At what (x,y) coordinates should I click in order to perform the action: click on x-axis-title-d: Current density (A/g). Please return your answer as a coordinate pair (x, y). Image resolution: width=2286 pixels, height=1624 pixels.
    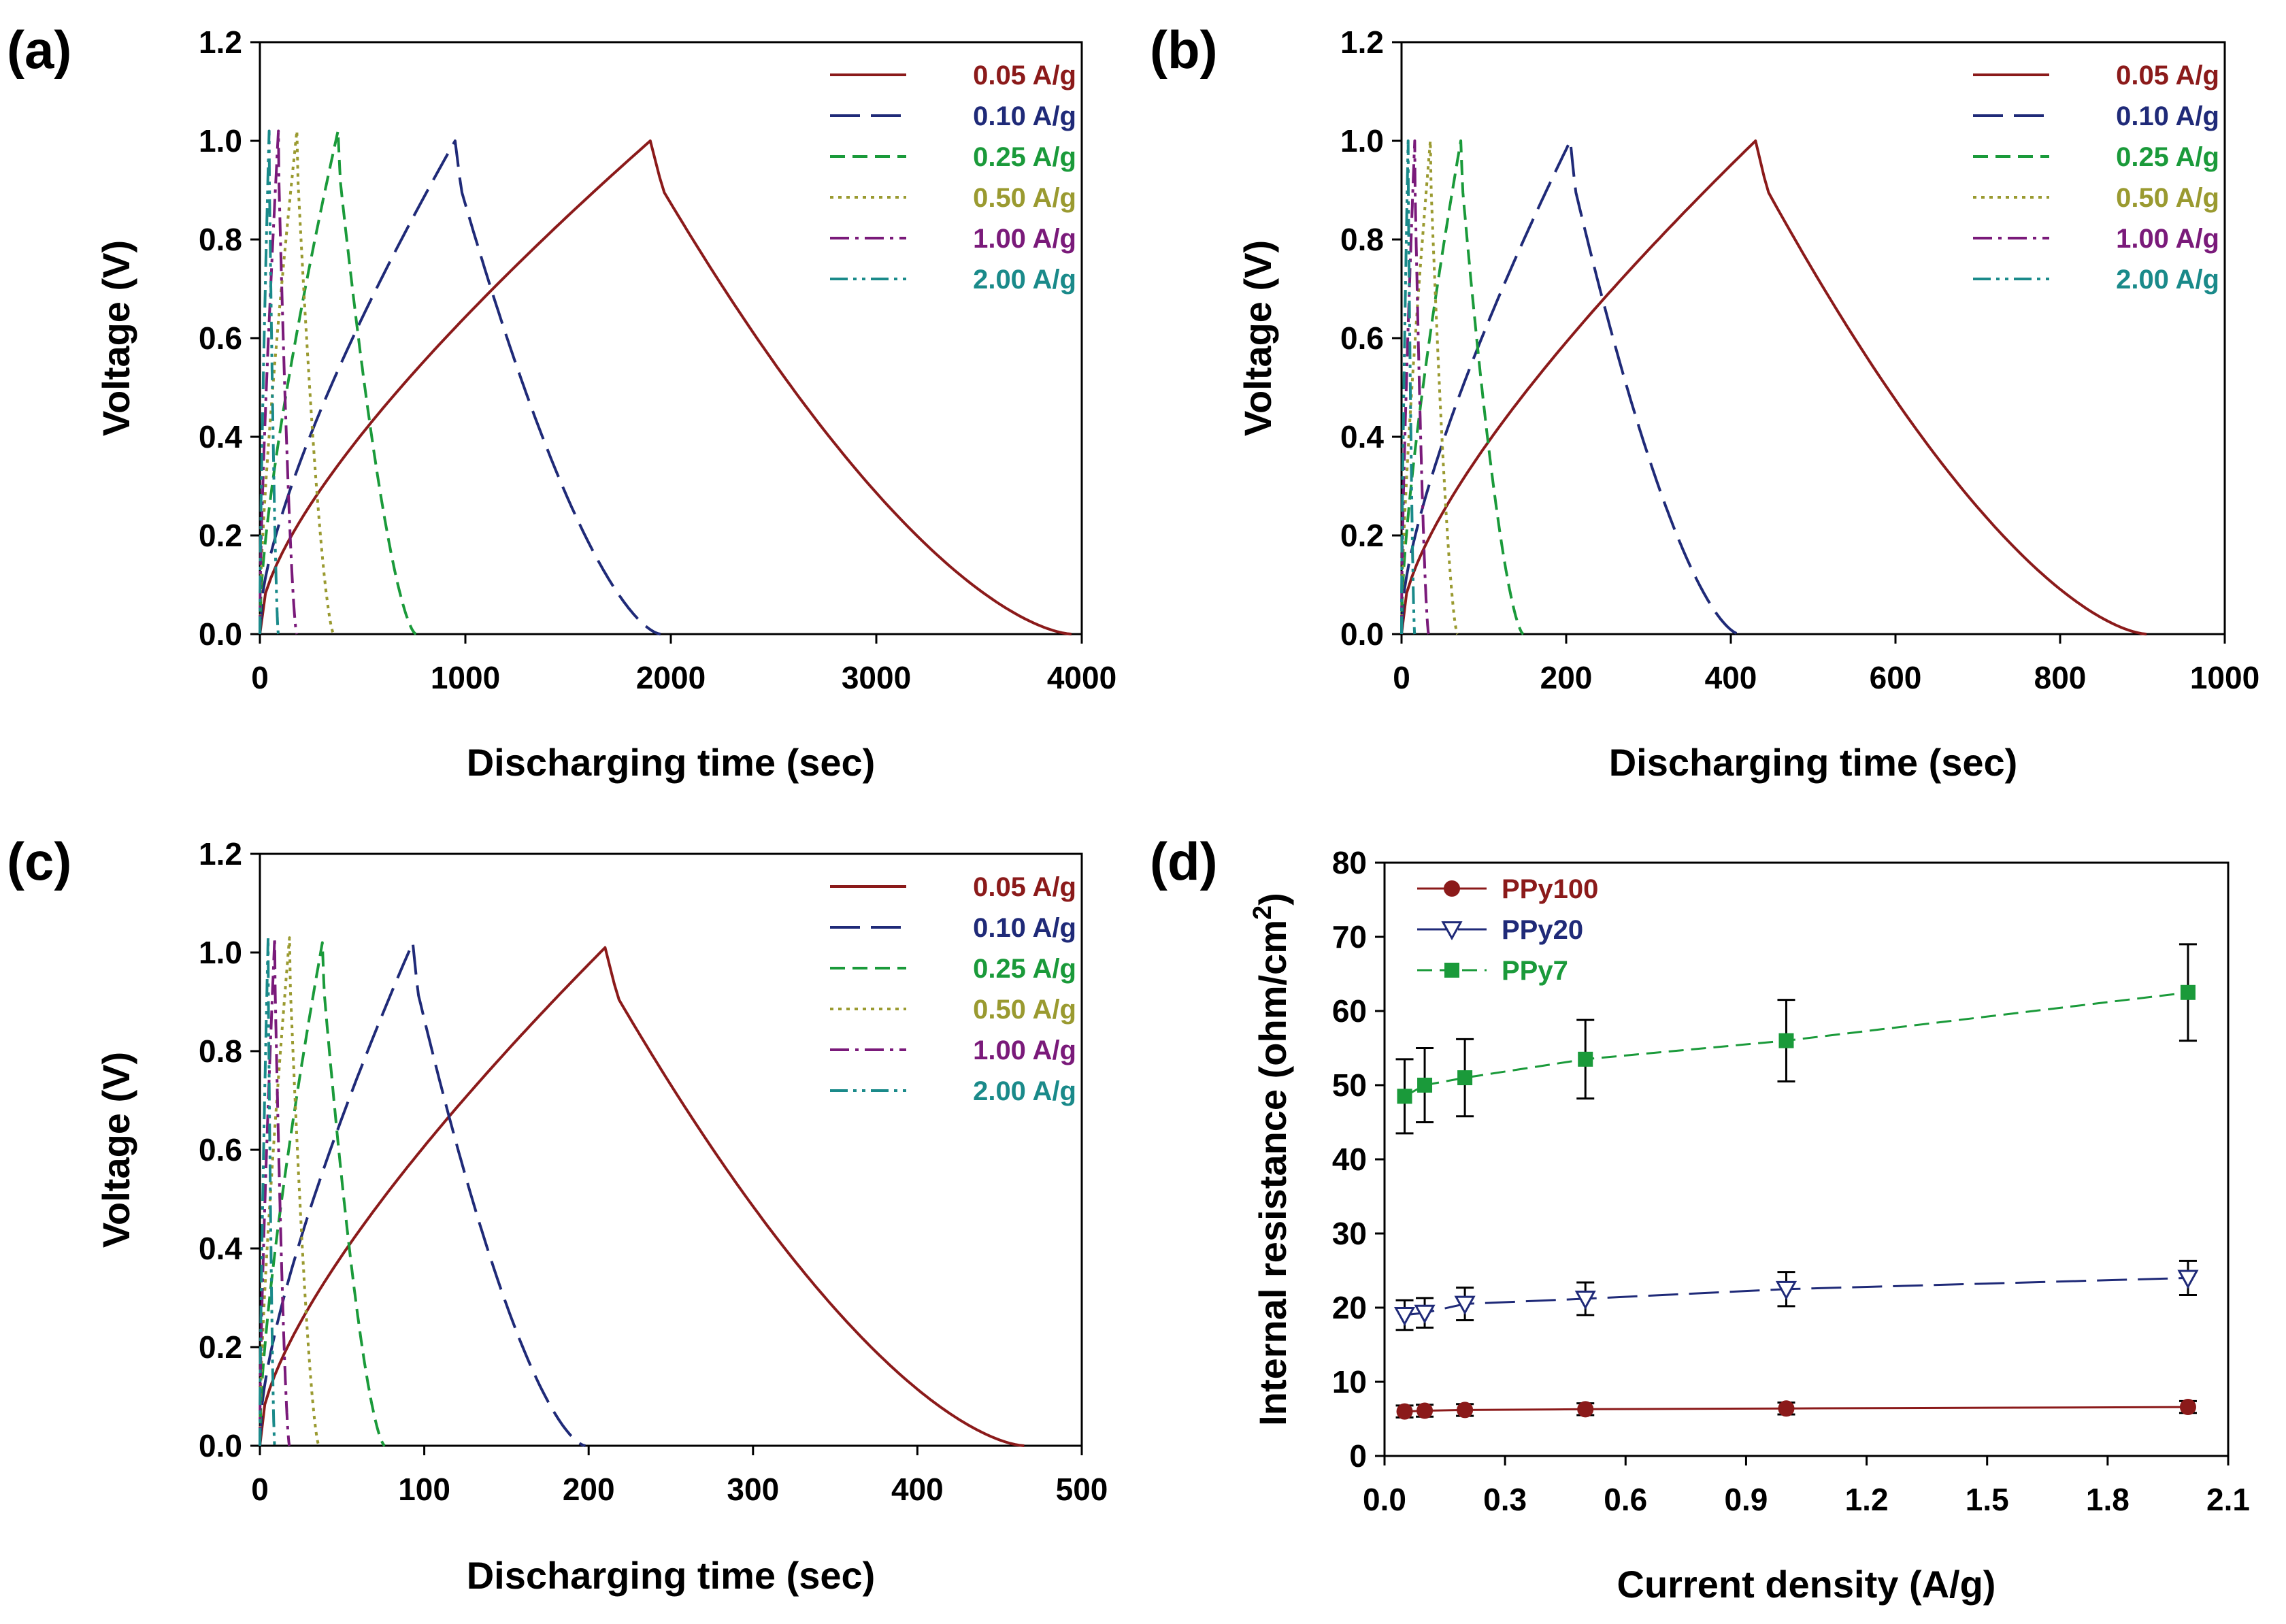
    Looking at the image, I should click on (1807, 1584).